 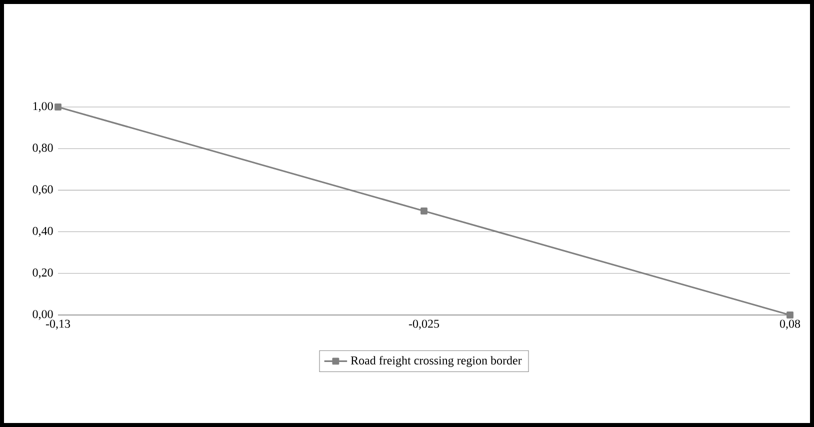 What do you see at coordinates (42, 273) in the screenshot?
I see `y-tick-label: 0,20` at bounding box center [42, 273].